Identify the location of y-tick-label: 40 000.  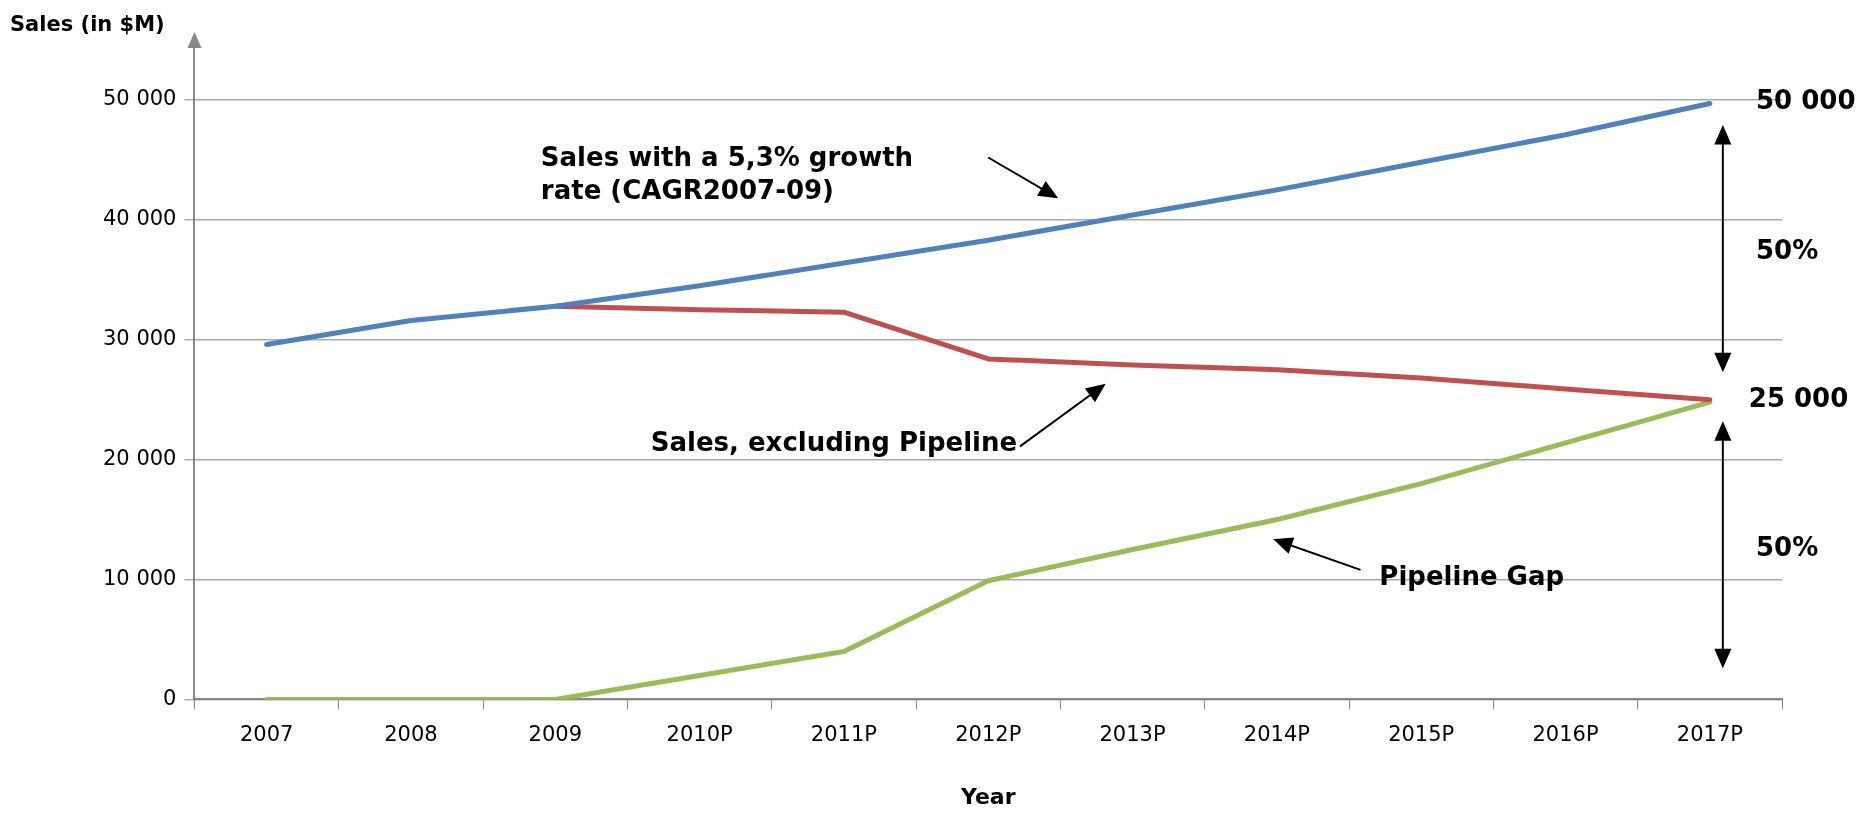
(140, 218).